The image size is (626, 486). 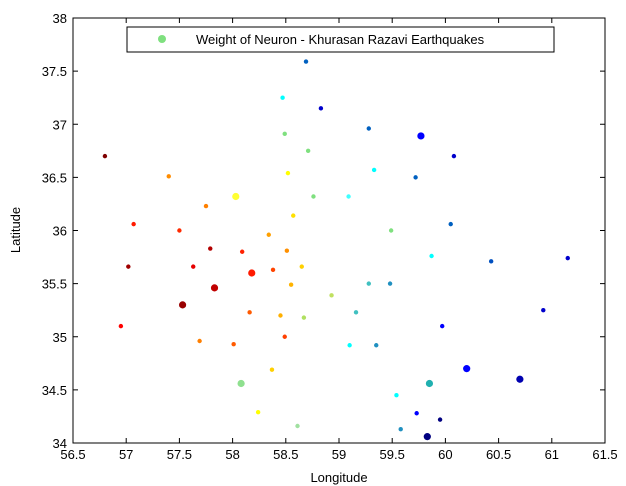 I want to click on legend-box, so click(x=340, y=39).